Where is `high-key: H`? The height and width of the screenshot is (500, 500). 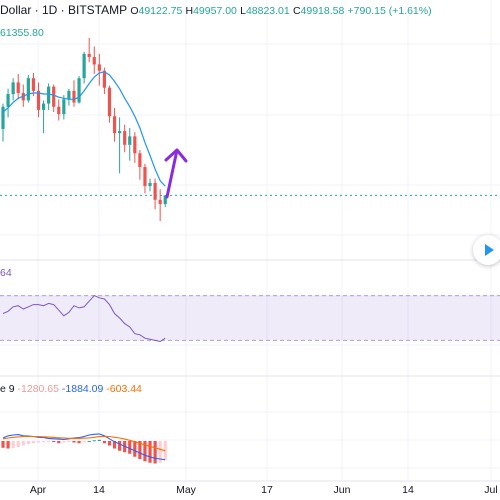 high-key: H is located at coordinates (189, 11).